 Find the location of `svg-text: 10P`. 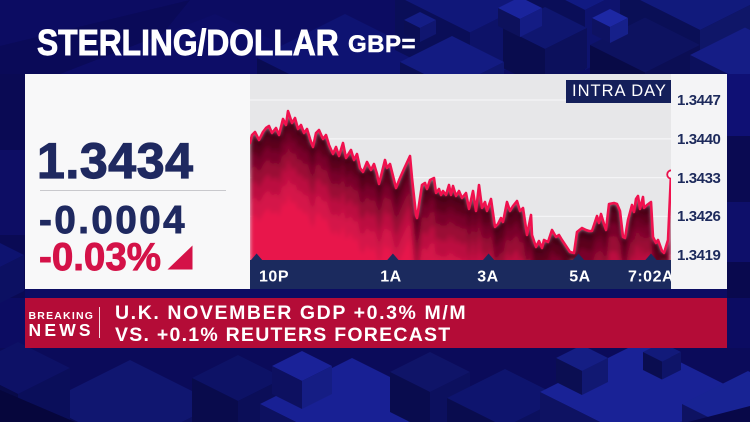

svg-text: 10P is located at coordinates (274, 277).